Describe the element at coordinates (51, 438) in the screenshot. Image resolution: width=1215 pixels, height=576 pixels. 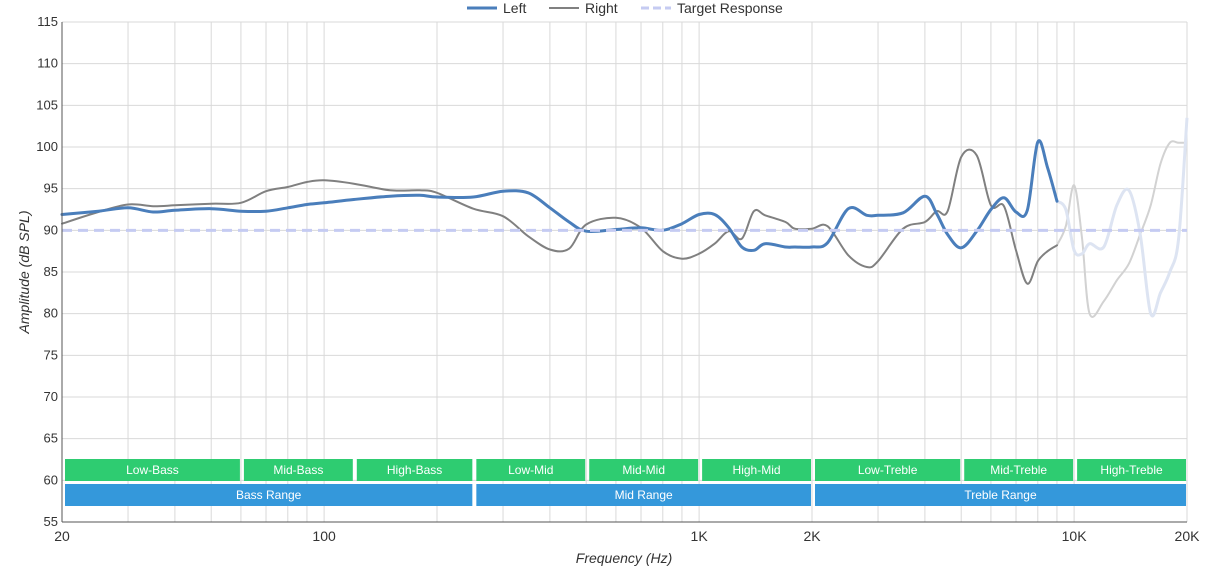
I see `y-tick-label: 65` at that location.